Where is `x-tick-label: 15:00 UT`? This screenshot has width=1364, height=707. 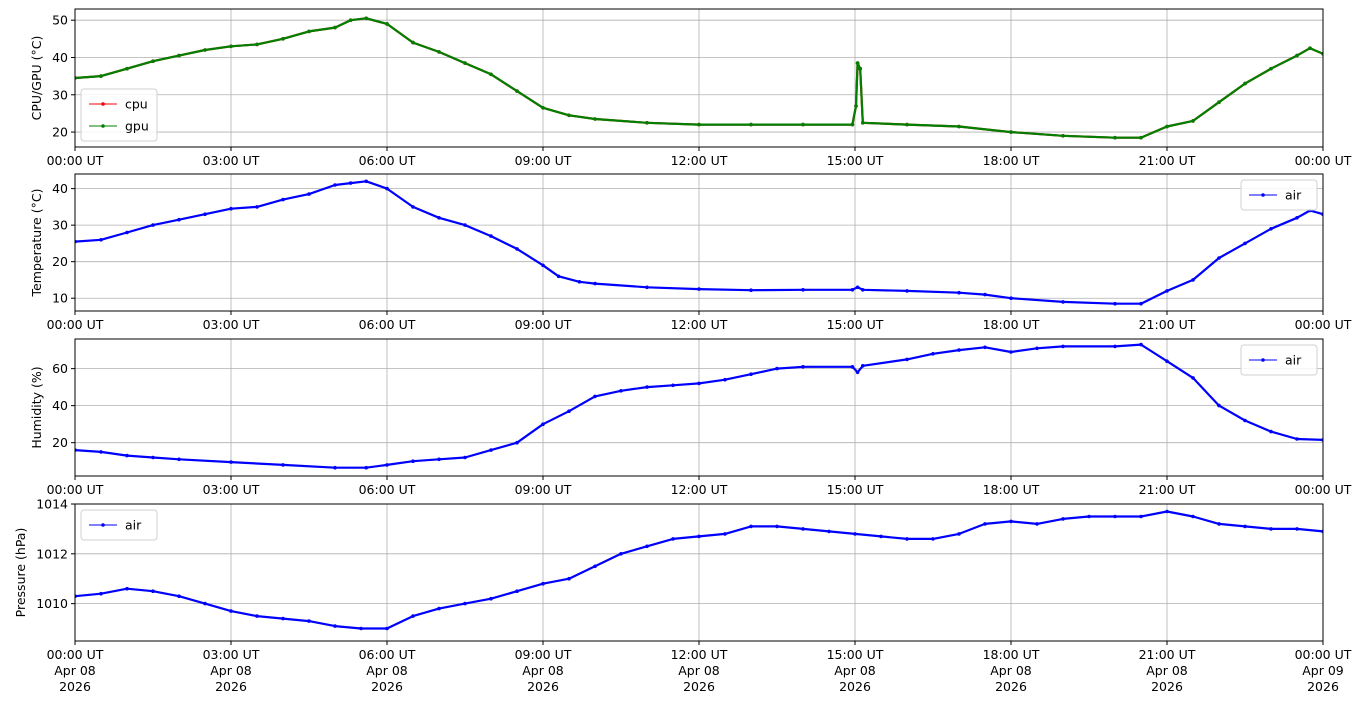 x-tick-label: 15:00 UT is located at coordinates (855, 160).